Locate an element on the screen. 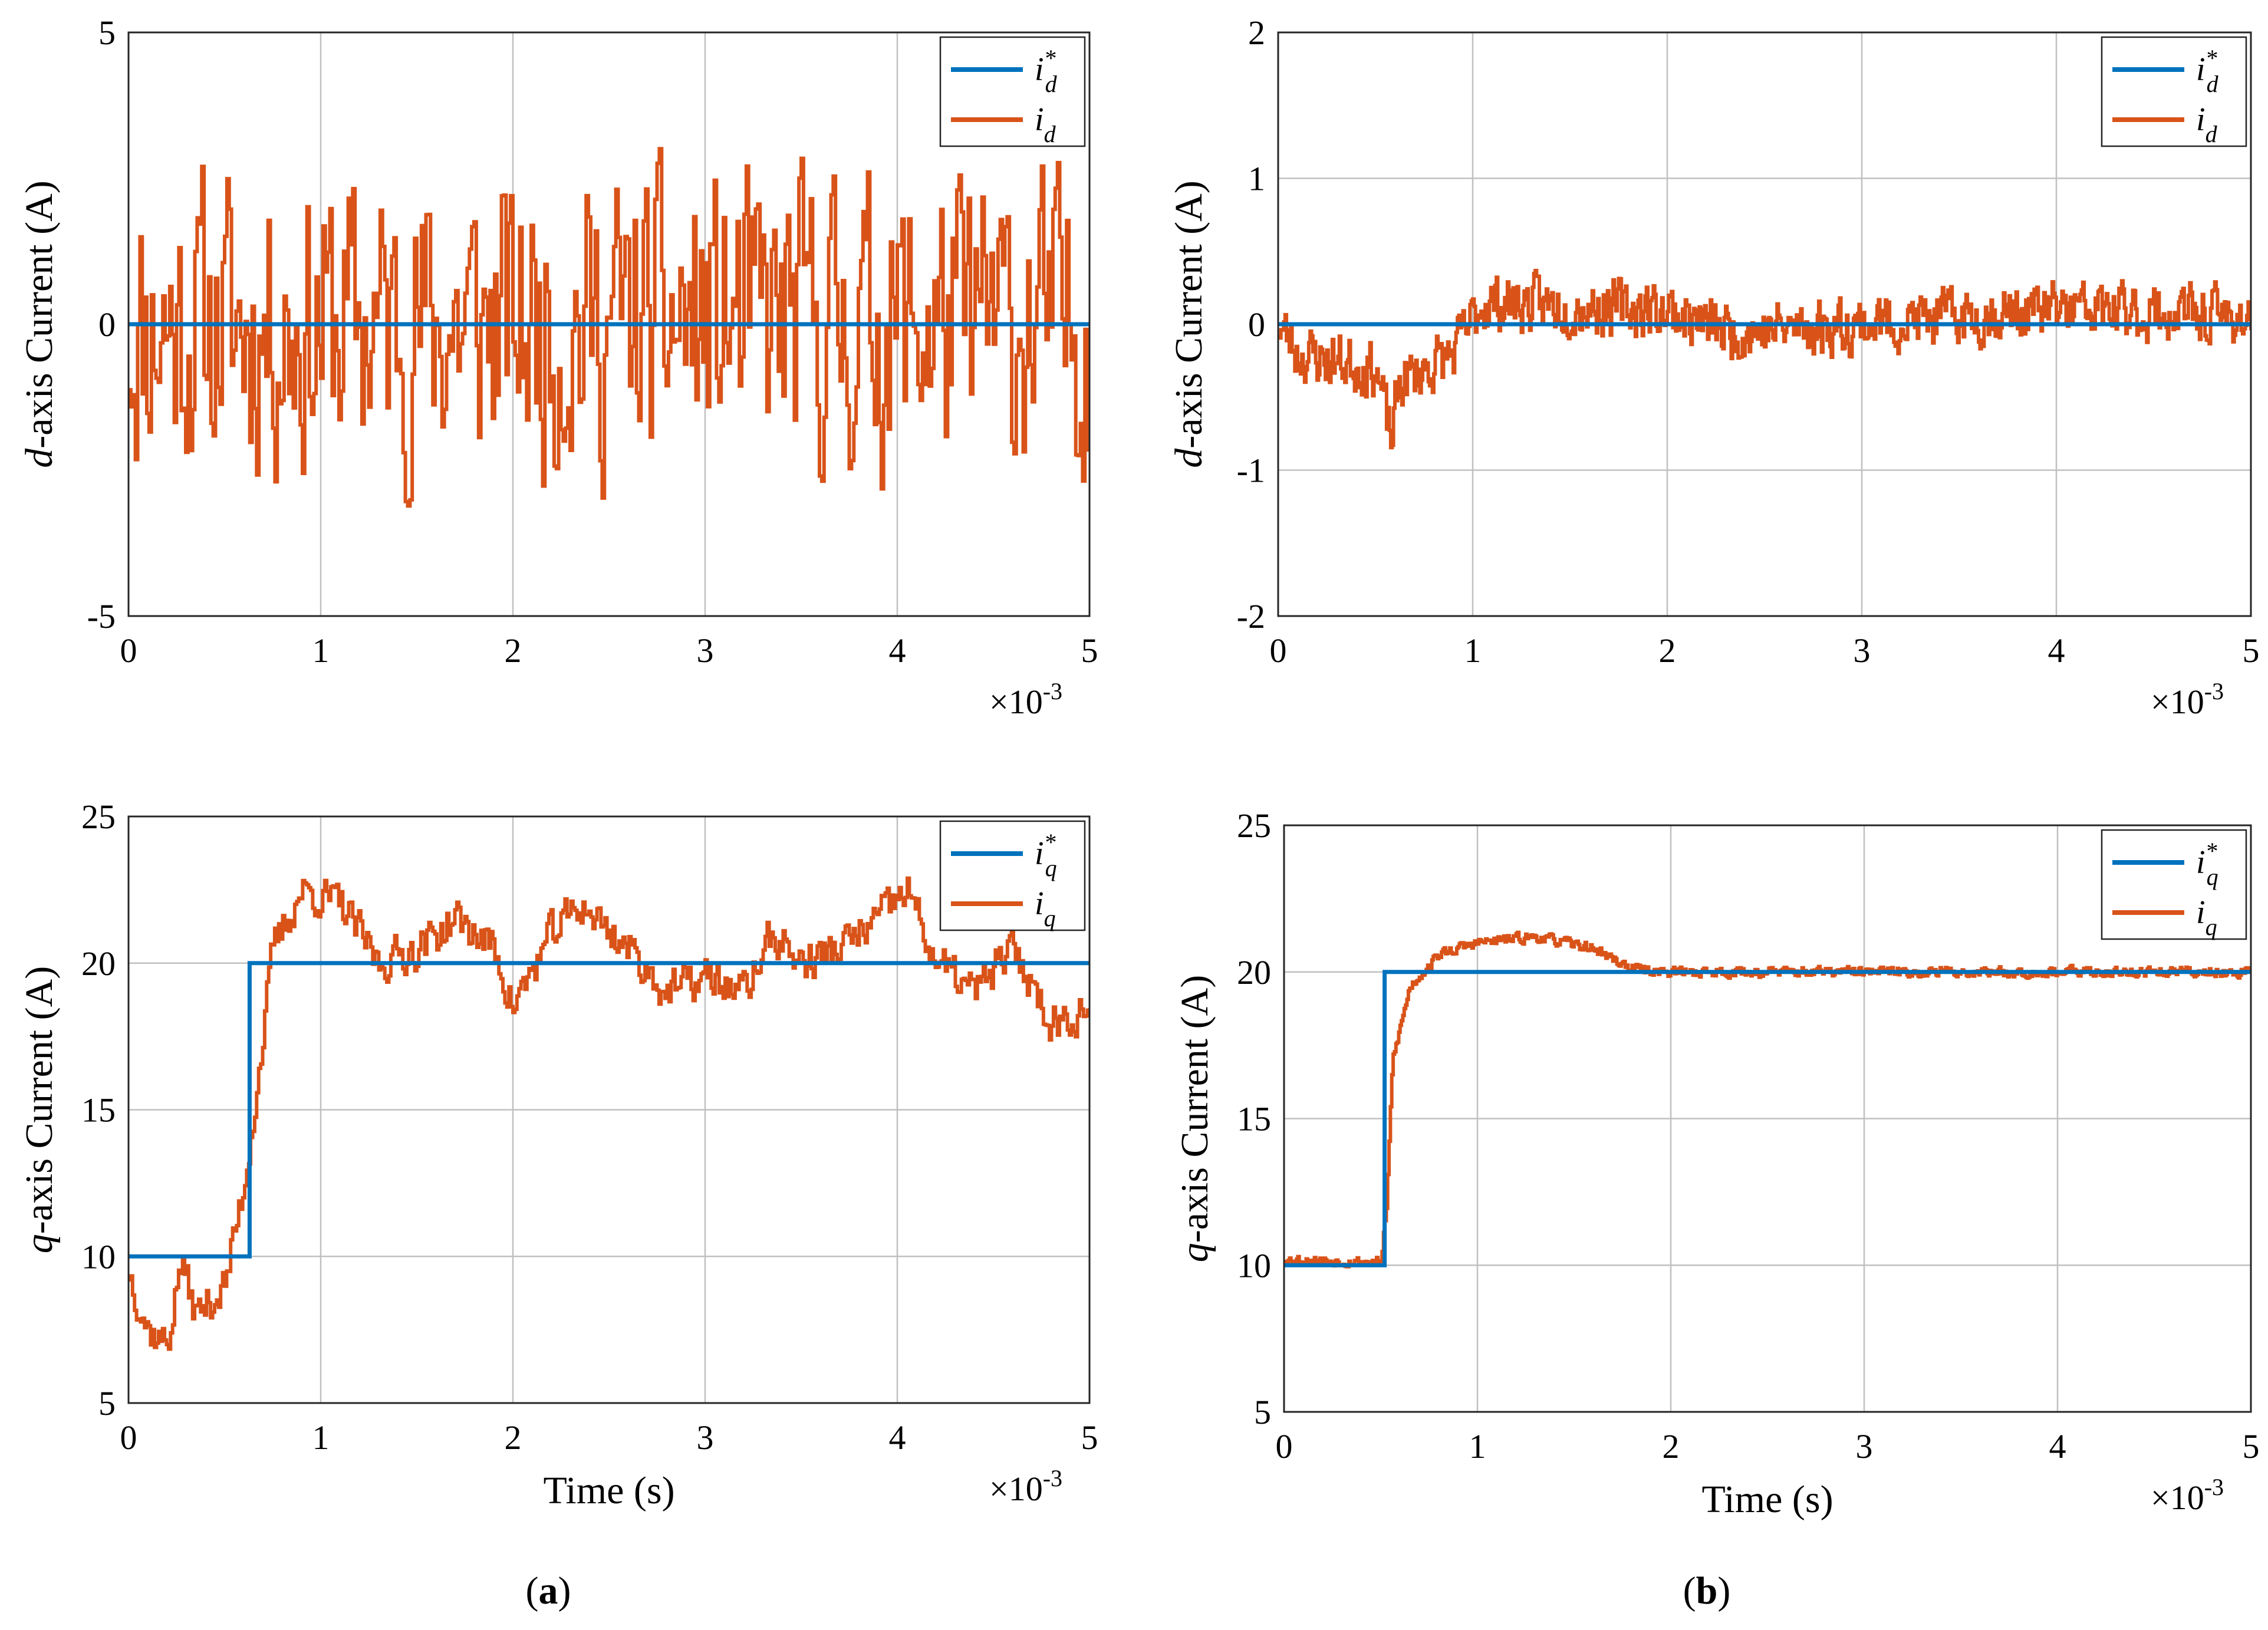 Image resolution: width=2268 pixels, height=1630 pixels. caption-a: (a) is located at coordinates (548, 1590).